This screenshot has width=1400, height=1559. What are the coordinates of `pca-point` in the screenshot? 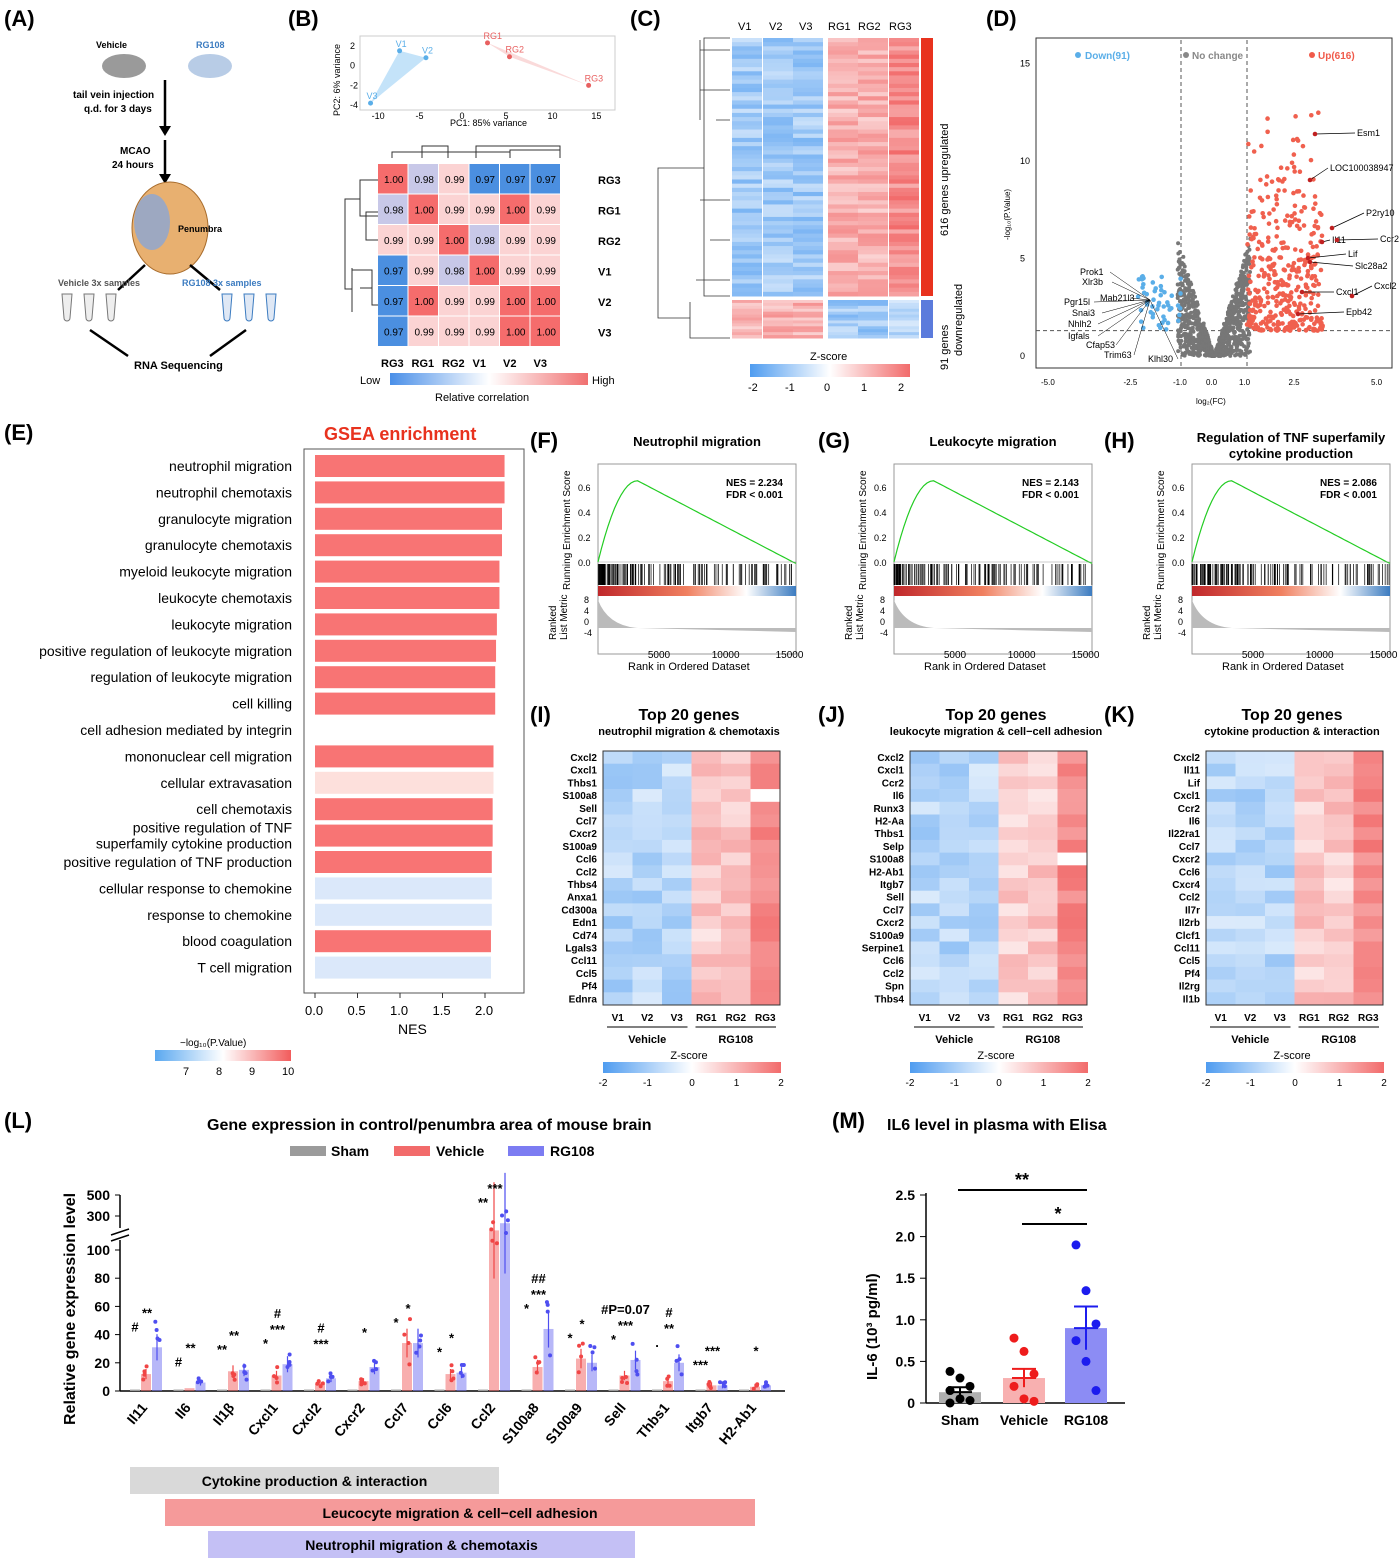 It's located at (487, 43).